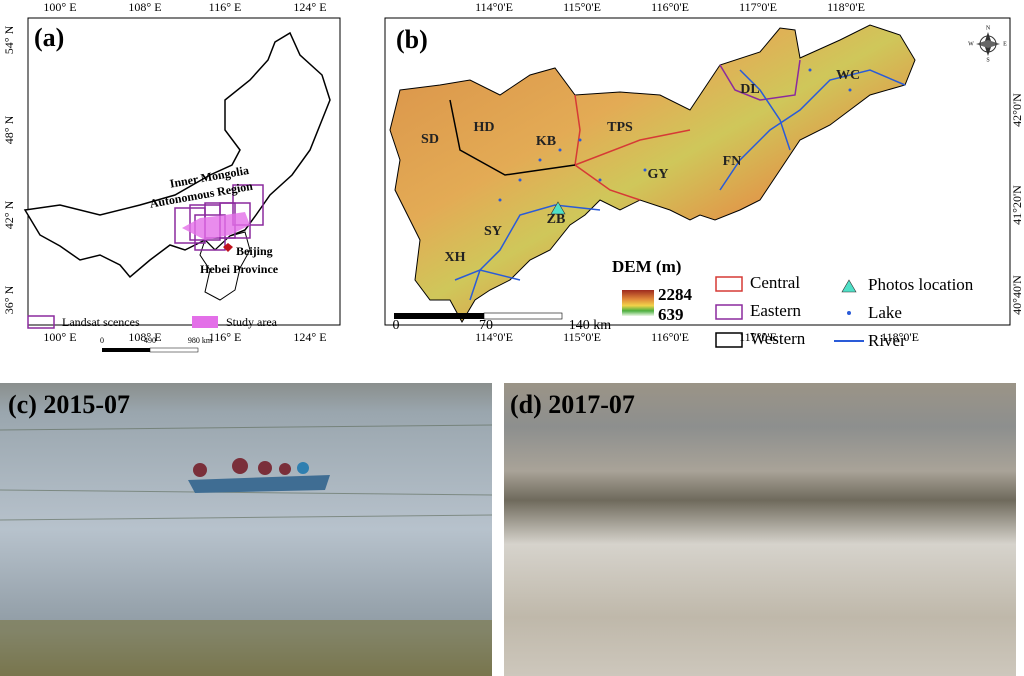 This screenshot has width=1024, height=676. What do you see at coordinates (671, 314) in the screenshot?
I see `dem-min: 639` at bounding box center [671, 314].